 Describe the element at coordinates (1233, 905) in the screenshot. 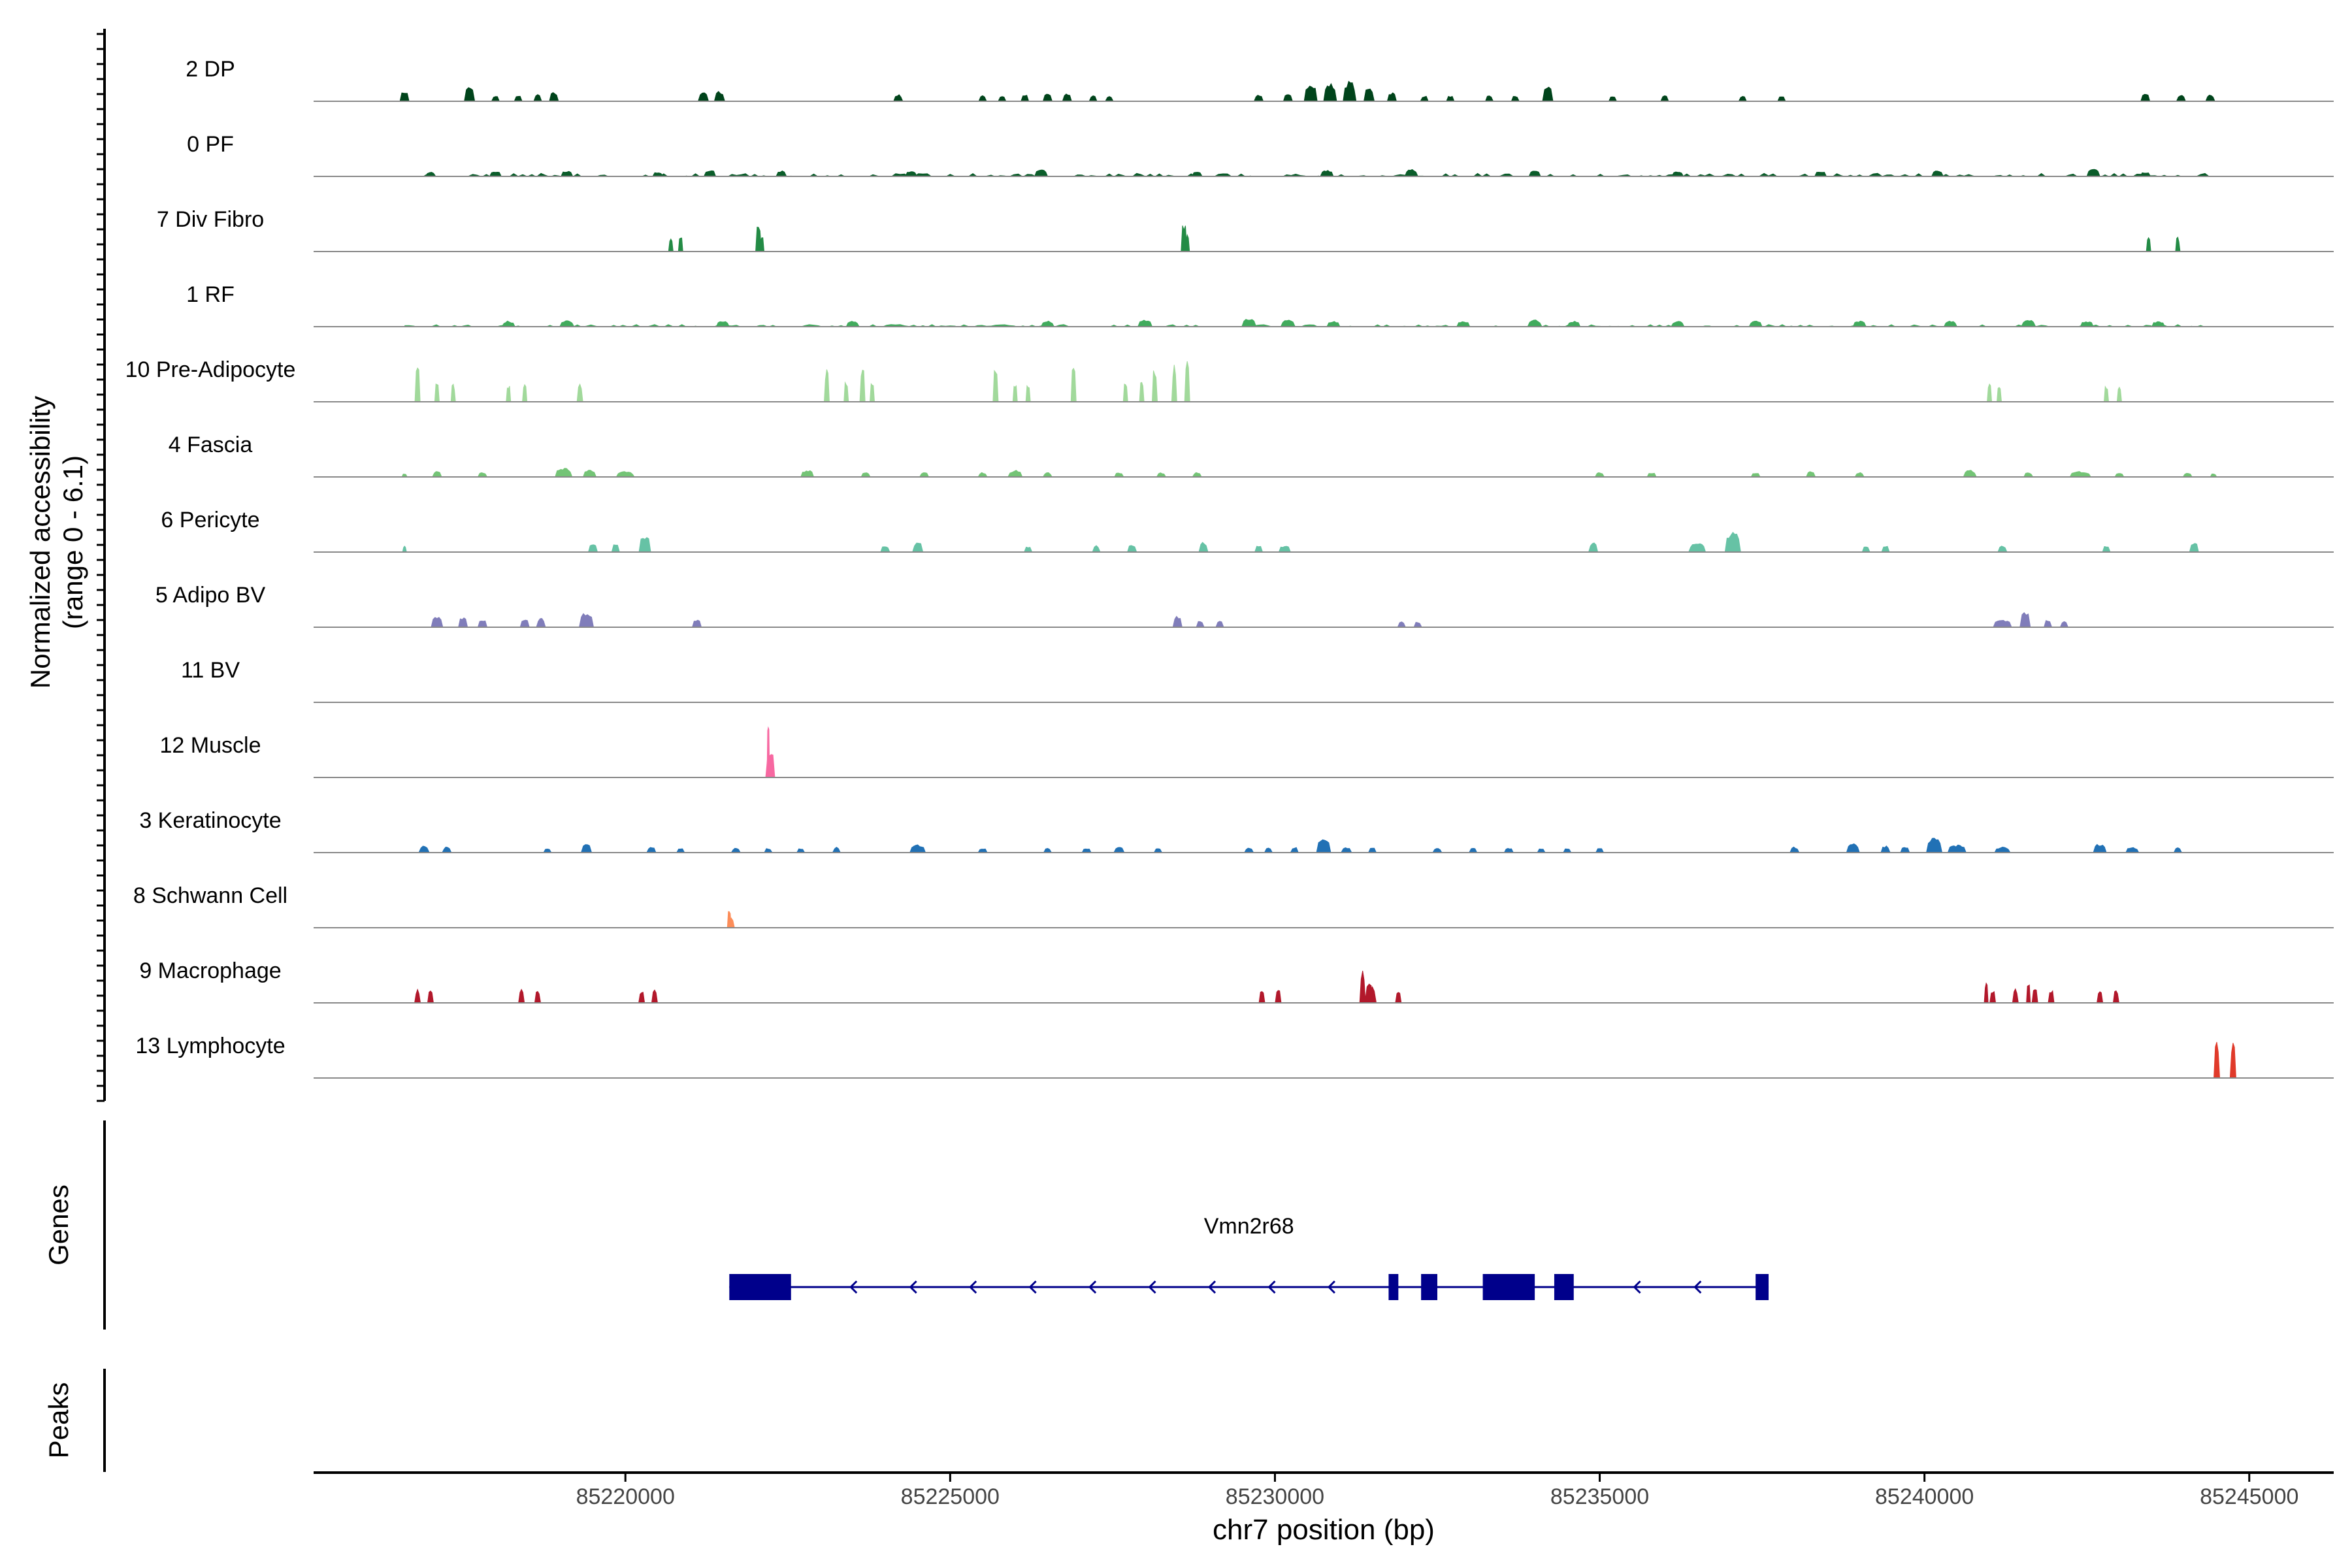

I see `track-8-schwann-cell: 8 Schwann Cell` at that location.